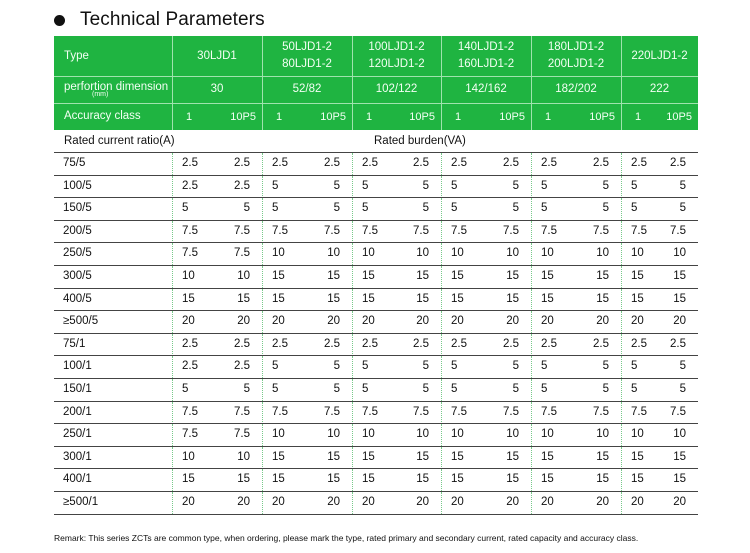  What do you see at coordinates (77, 479) in the screenshot?
I see `rated-current-ratio: 400/1` at bounding box center [77, 479].